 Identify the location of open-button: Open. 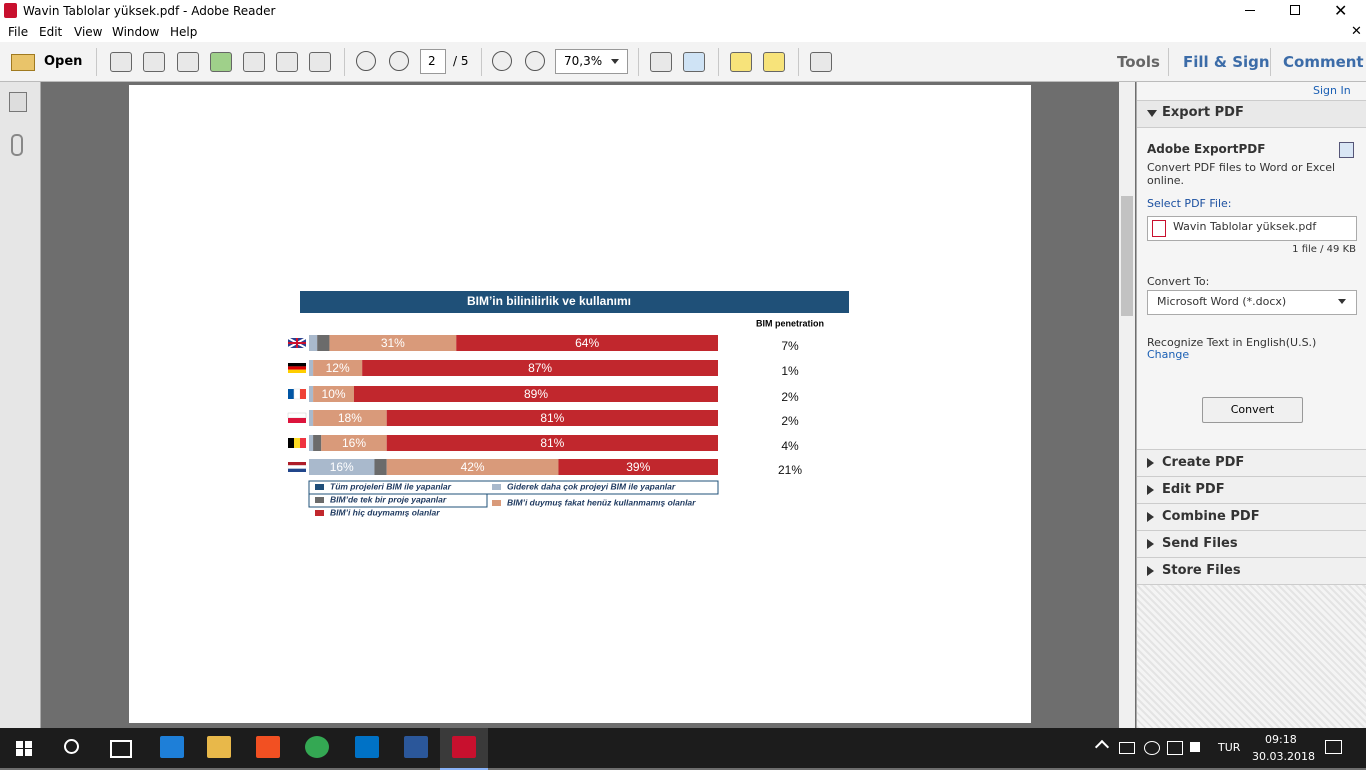
(63, 61).